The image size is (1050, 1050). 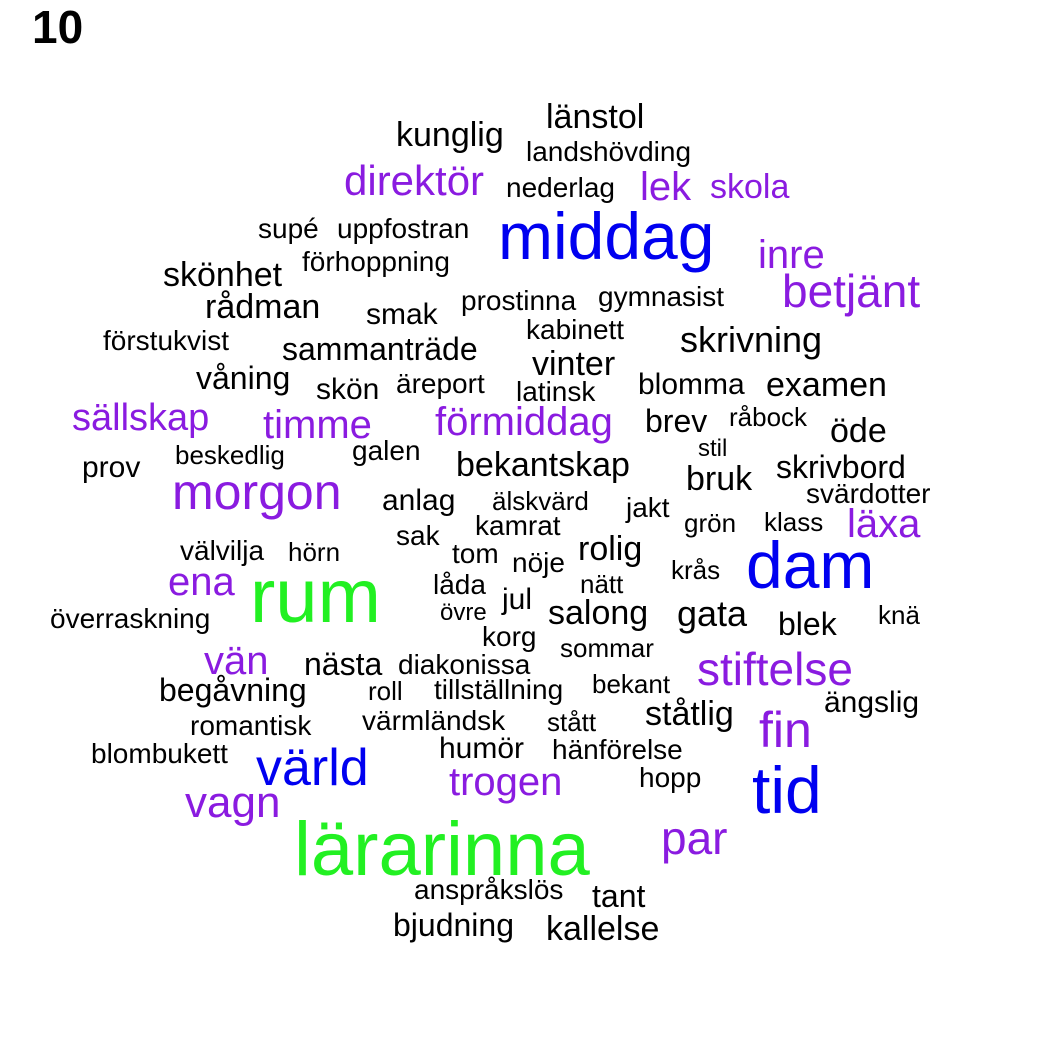 What do you see at coordinates (130, 618) in the screenshot?
I see `word-overraskning: överraskning` at bounding box center [130, 618].